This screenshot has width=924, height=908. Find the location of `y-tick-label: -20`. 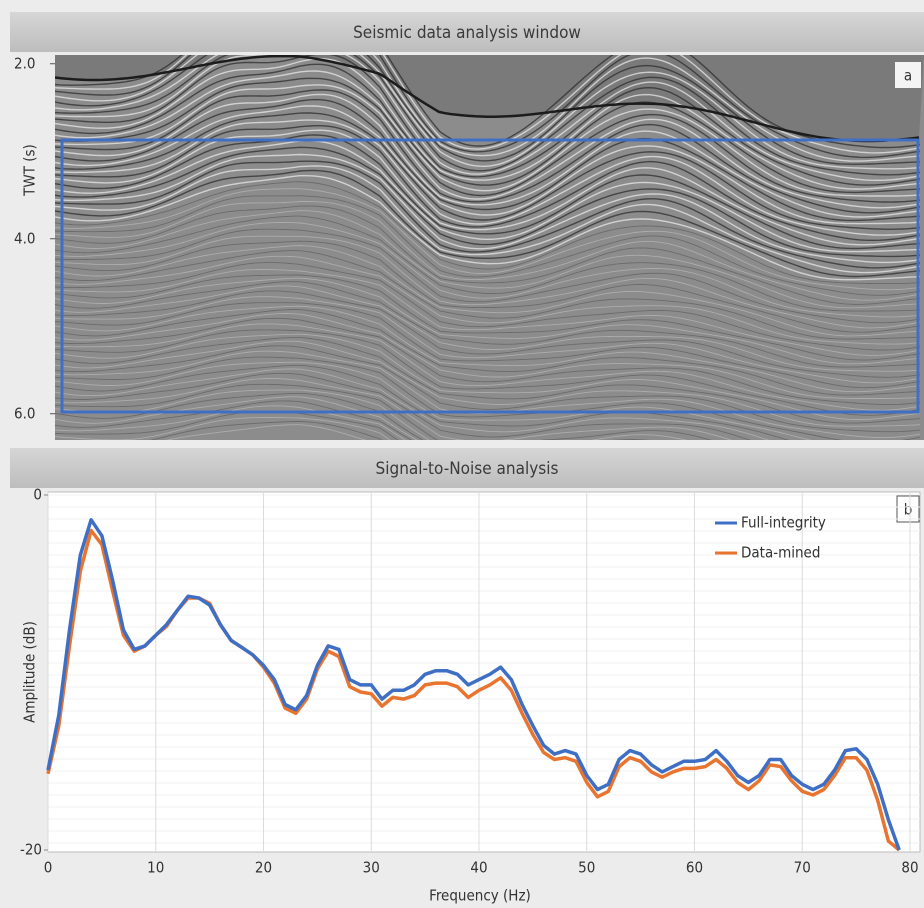

y-tick-label: -20 is located at coordinates (31, 850).